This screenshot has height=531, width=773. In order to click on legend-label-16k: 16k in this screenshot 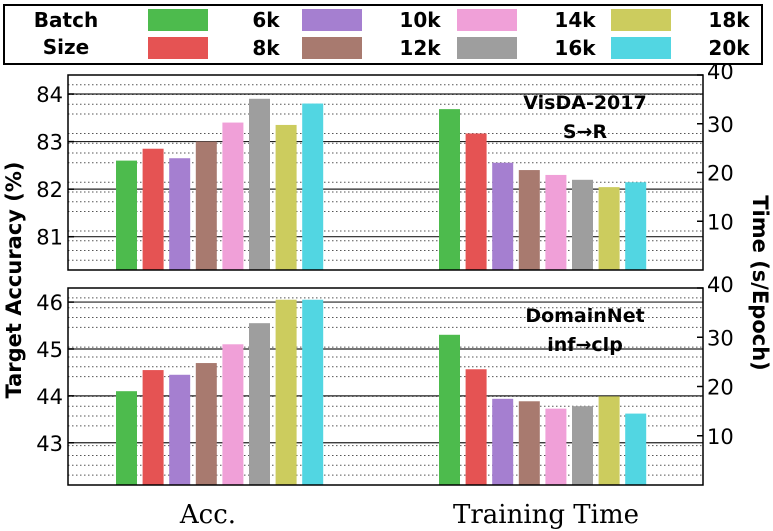, I will do `click(575, 48)`.